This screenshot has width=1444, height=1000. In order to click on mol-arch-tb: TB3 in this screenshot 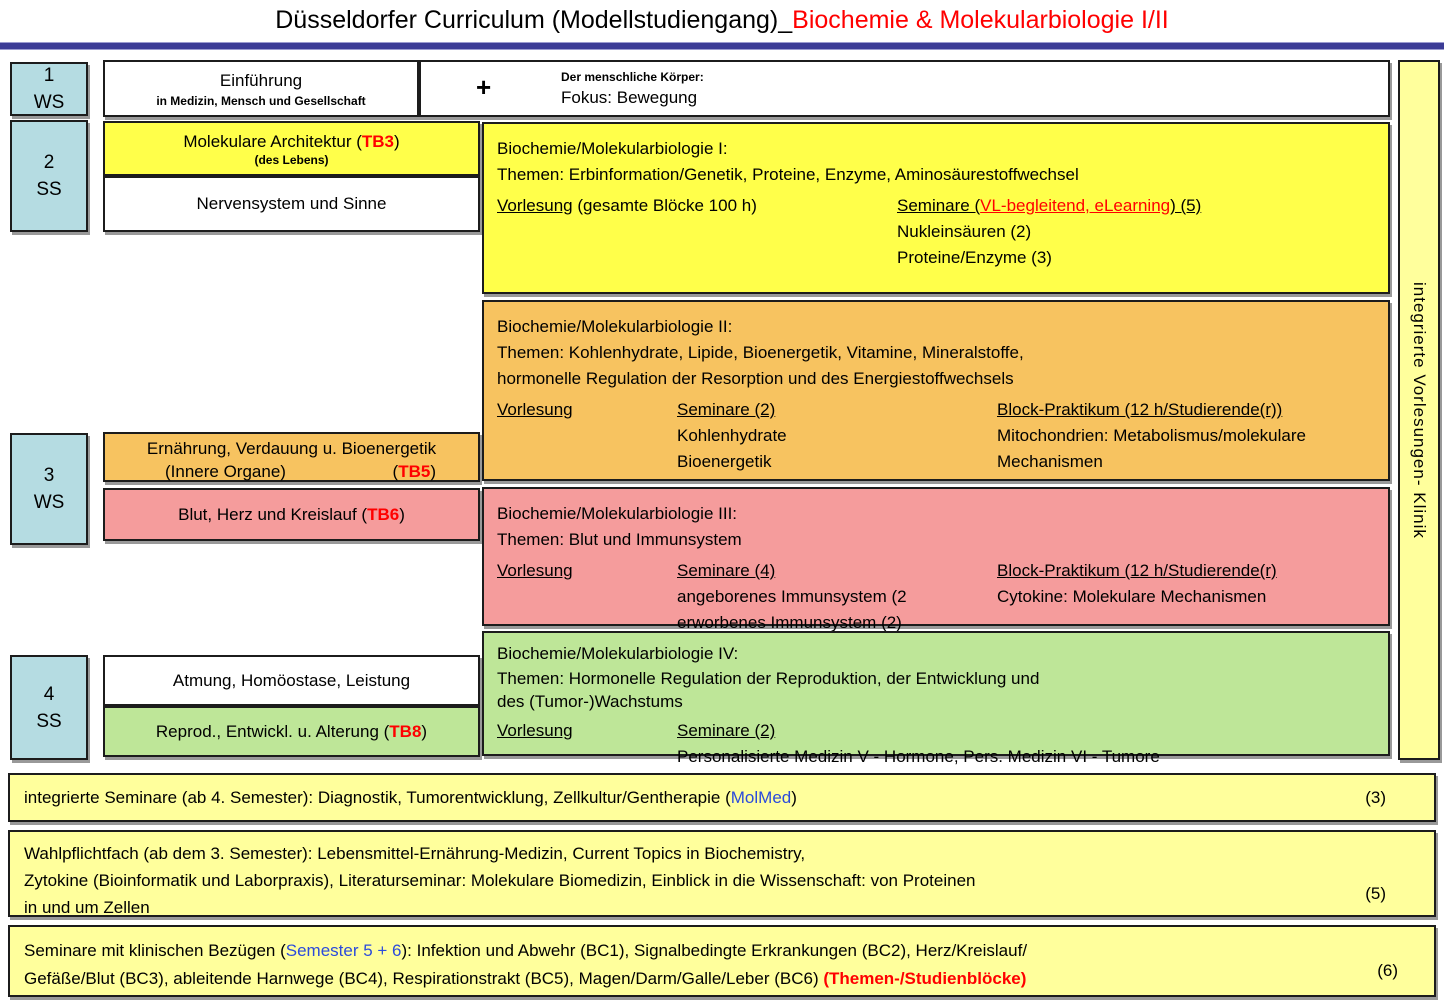, I will do `click(378, 141)`.